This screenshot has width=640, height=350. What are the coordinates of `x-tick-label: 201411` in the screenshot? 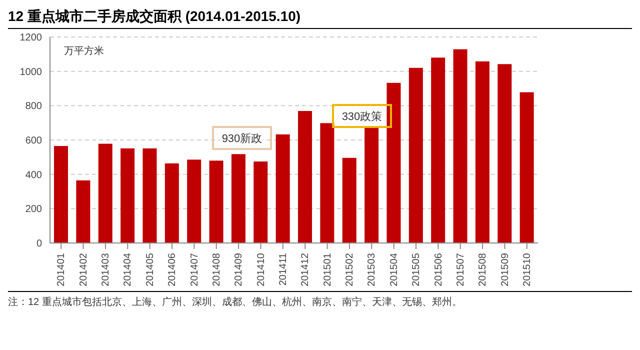 It's located at (284, 269).